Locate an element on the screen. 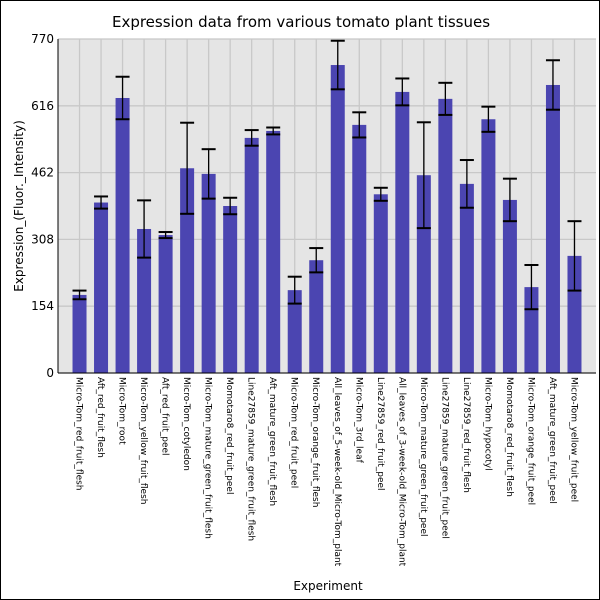 This screenshot has width=600, height=600. x-tick-label: Micro-Tom_orange_fruit_peel is located at coordinates (530, 441).